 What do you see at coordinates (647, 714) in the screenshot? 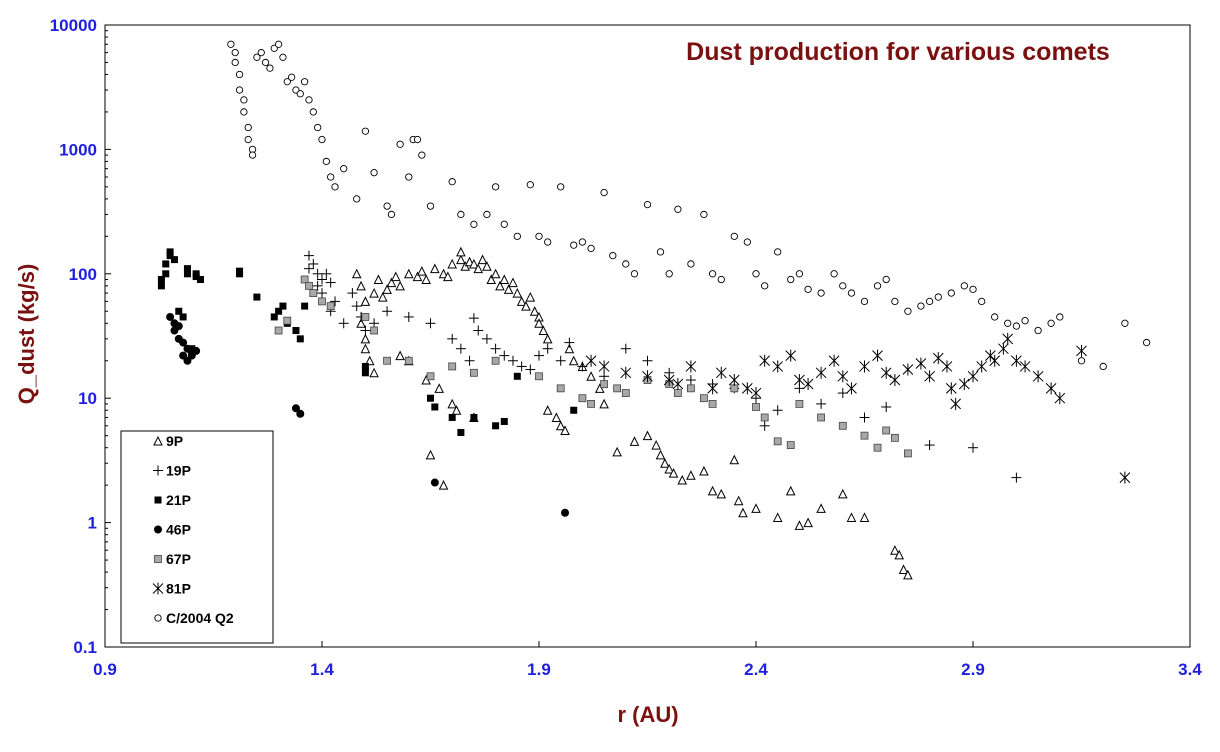
I see `x-axis-label: r (AU)` at bounding box center [647, 714].